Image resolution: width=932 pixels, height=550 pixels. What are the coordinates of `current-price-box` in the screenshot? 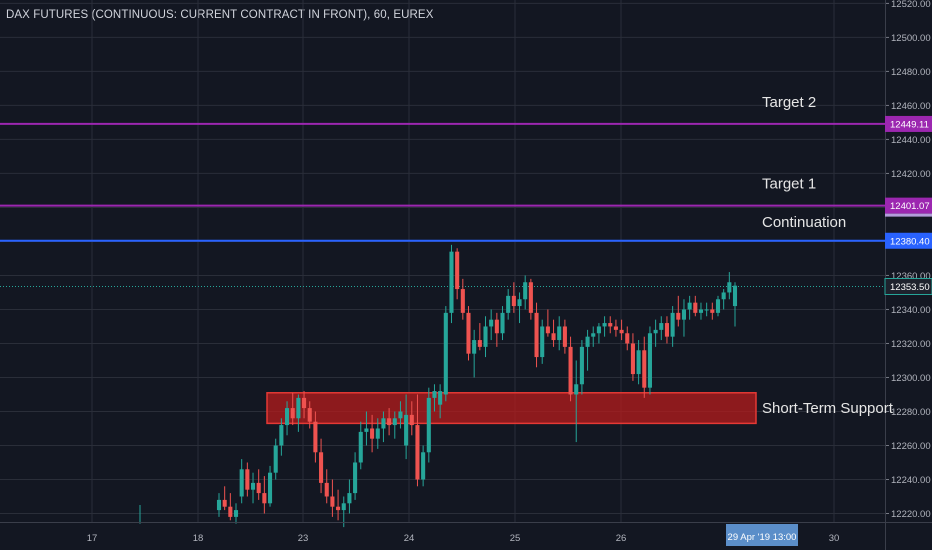 It's located at (908, 287).